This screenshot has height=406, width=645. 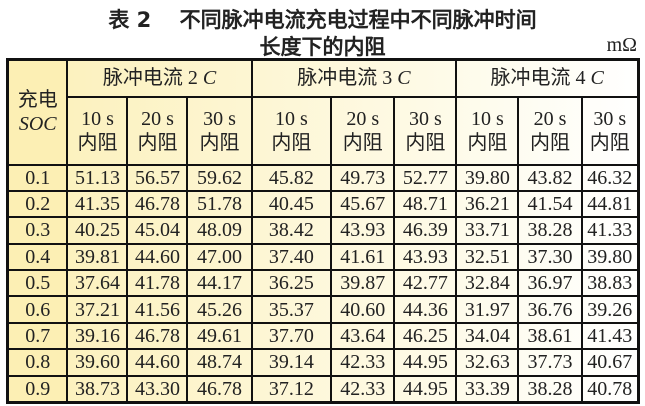 What do you see at coordinates (425, 177) in the screenshot?
I see `value-cell: 52.77` at bounding box center [425, 177].